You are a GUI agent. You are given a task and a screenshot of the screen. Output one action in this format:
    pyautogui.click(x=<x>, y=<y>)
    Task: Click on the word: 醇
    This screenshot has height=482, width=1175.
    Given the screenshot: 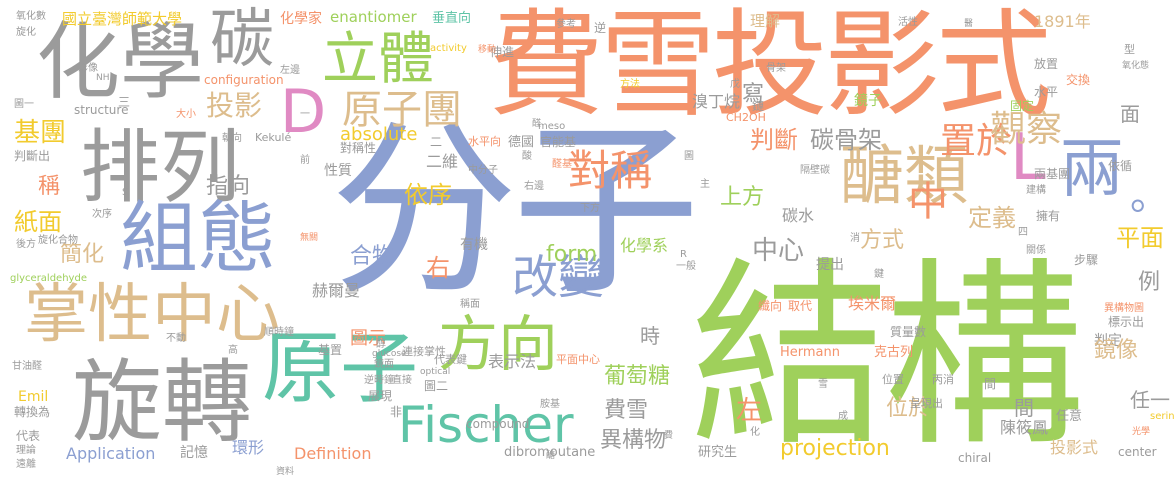 What is the action you would take?
    pyautogui.click(x=381, y=344)
    